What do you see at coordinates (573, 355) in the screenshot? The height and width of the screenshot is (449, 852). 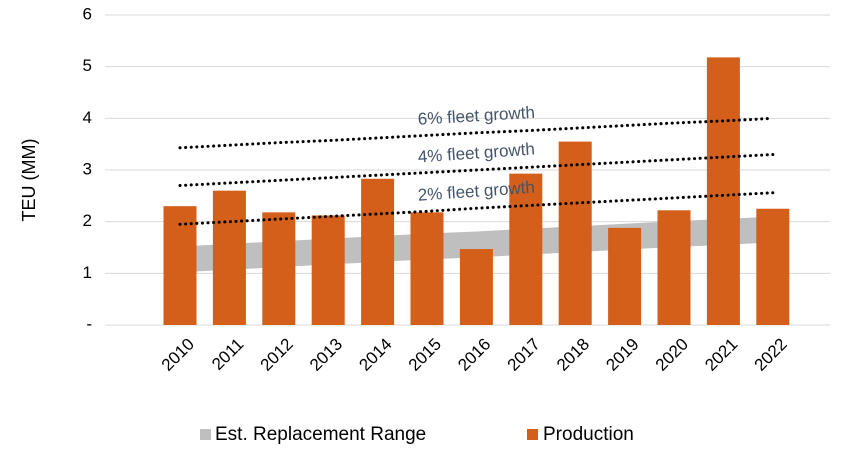 I see `x-tick-label: 2018` at bounding box center [573, 355].